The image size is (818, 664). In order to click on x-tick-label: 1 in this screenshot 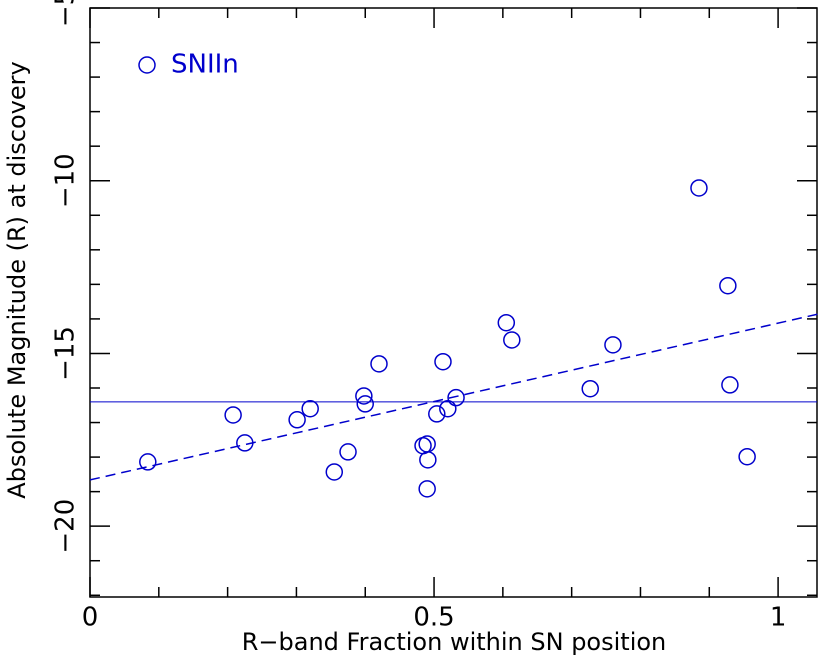, I will do `click(778, 618)`.